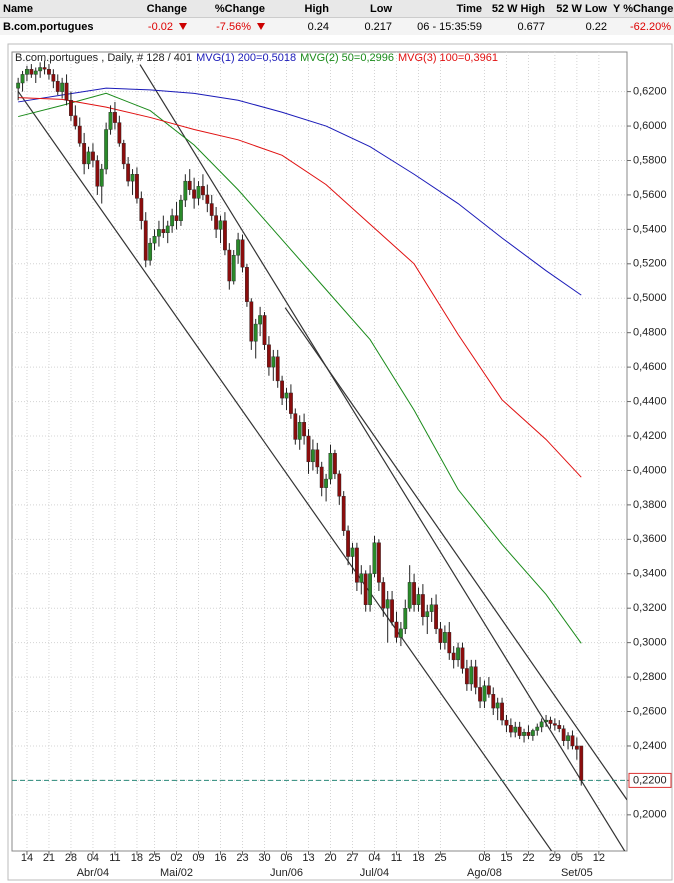 This screenshot has height=883, width=674. I want to click on y-tick-label: 0,3000, so click(650, 643).